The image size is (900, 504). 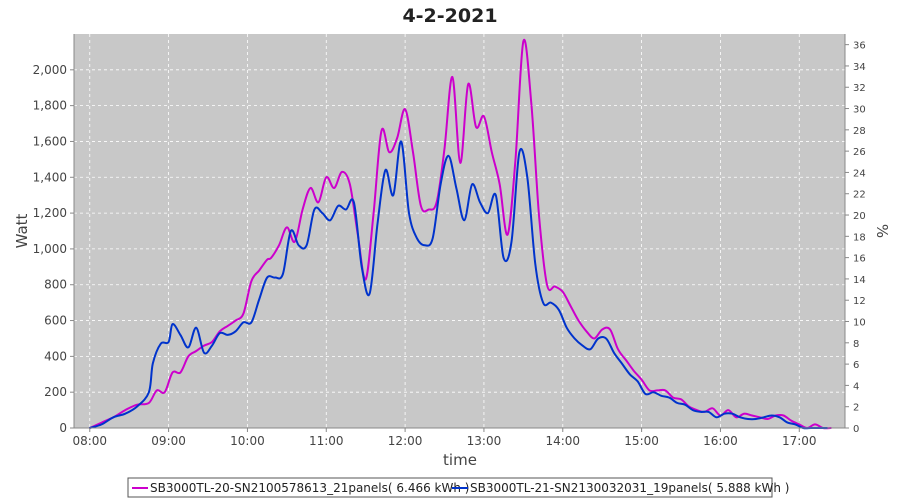 I want to click on y-tick-label: 1,000, so click(x=50, y=249).